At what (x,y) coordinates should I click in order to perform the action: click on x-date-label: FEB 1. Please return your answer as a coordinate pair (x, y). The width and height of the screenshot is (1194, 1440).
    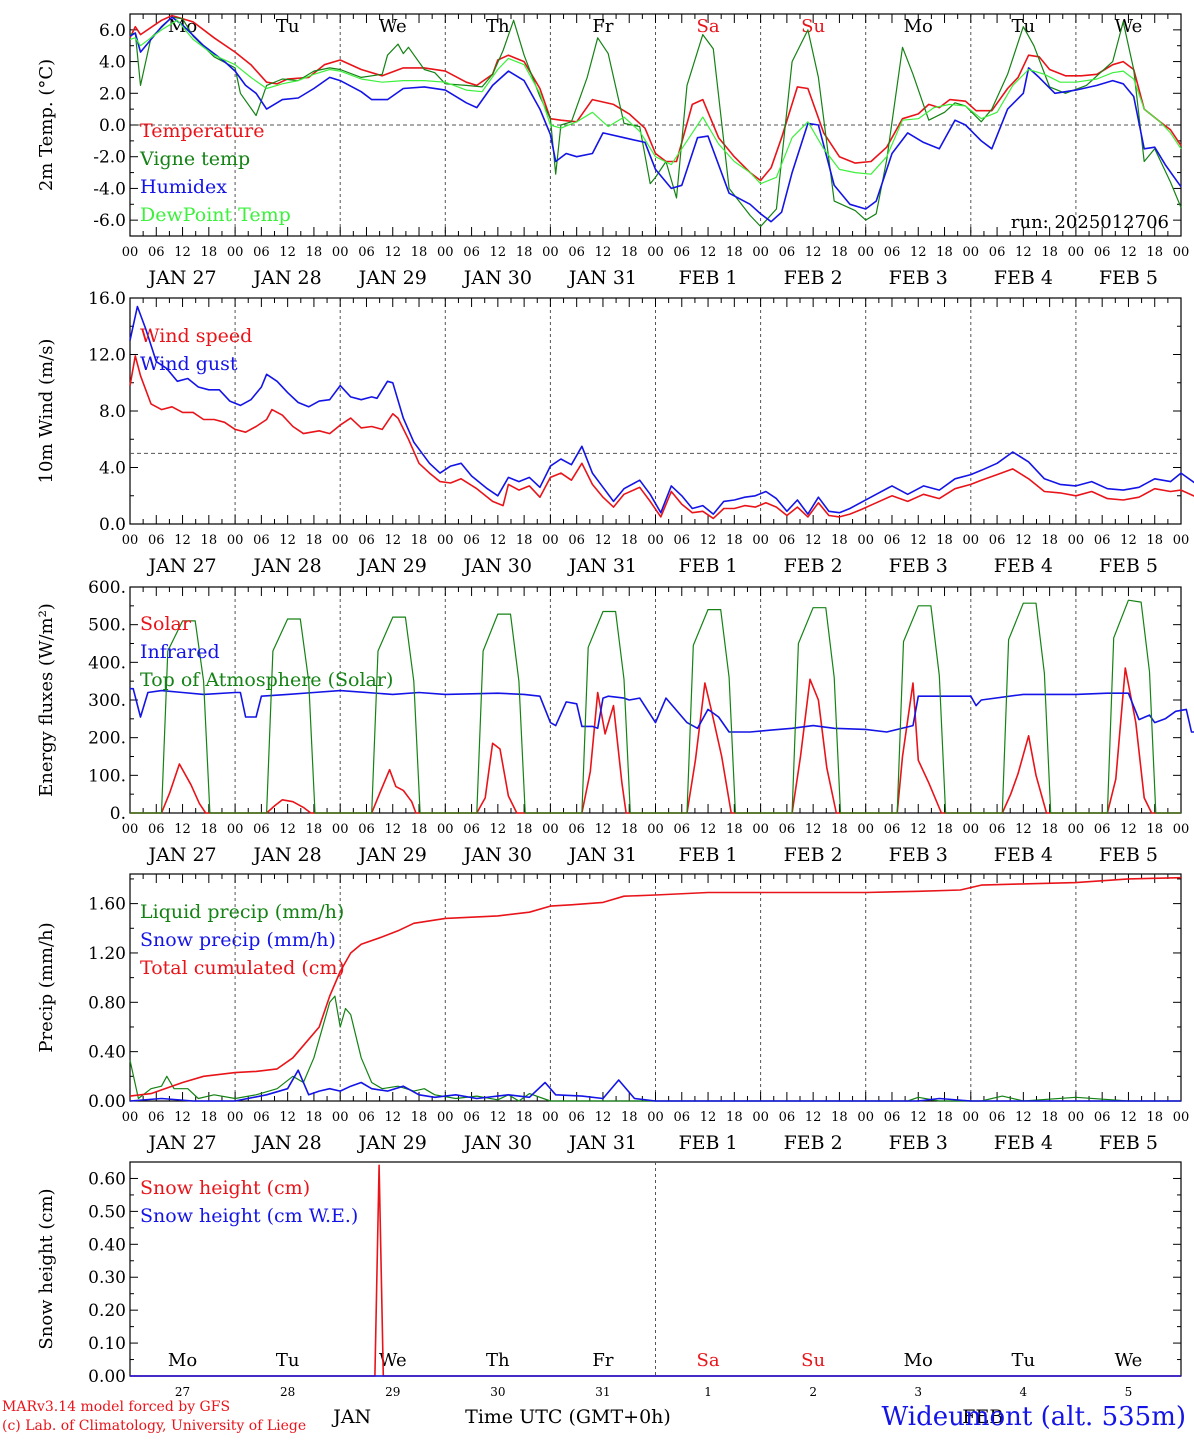
    Looking at the image, I should click on (707, 278).